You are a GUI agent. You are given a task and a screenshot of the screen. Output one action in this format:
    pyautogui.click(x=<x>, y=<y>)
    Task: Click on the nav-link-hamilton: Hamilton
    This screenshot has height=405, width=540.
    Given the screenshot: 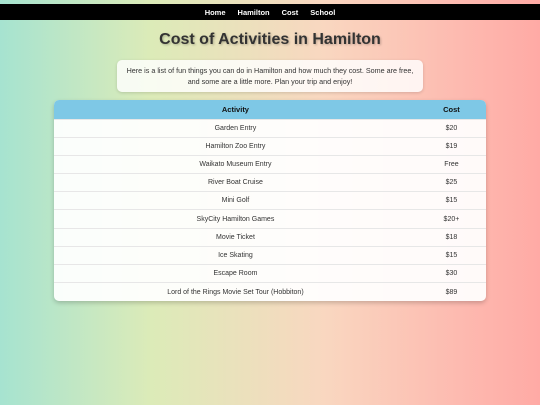 What is the action you would take?
    pyautogui.click(x=253, y=12)
    